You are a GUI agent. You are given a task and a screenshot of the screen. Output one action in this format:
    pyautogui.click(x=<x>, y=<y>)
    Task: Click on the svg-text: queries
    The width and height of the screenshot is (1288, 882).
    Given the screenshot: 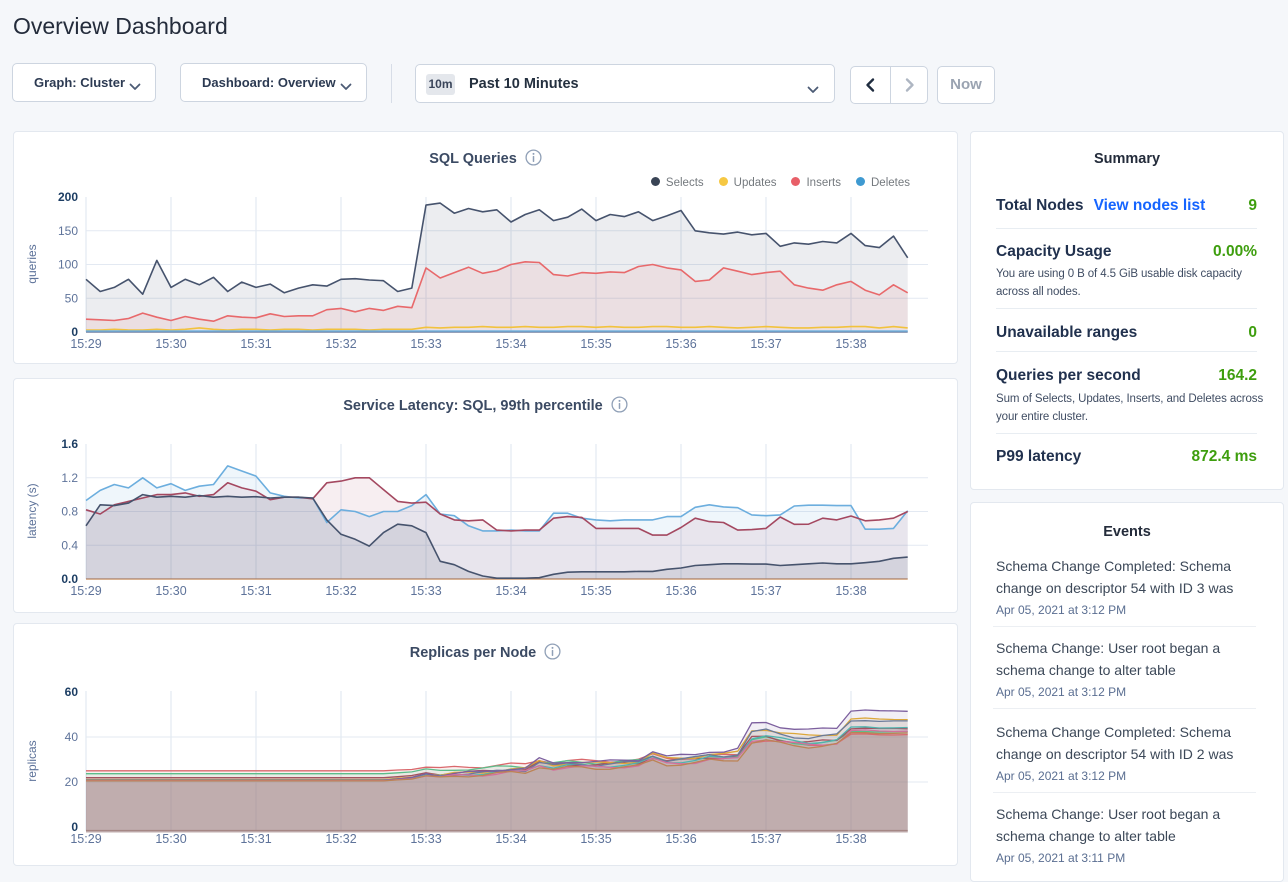 What is the action you would take?
    pyautogui.click(x=32, y=263)
    